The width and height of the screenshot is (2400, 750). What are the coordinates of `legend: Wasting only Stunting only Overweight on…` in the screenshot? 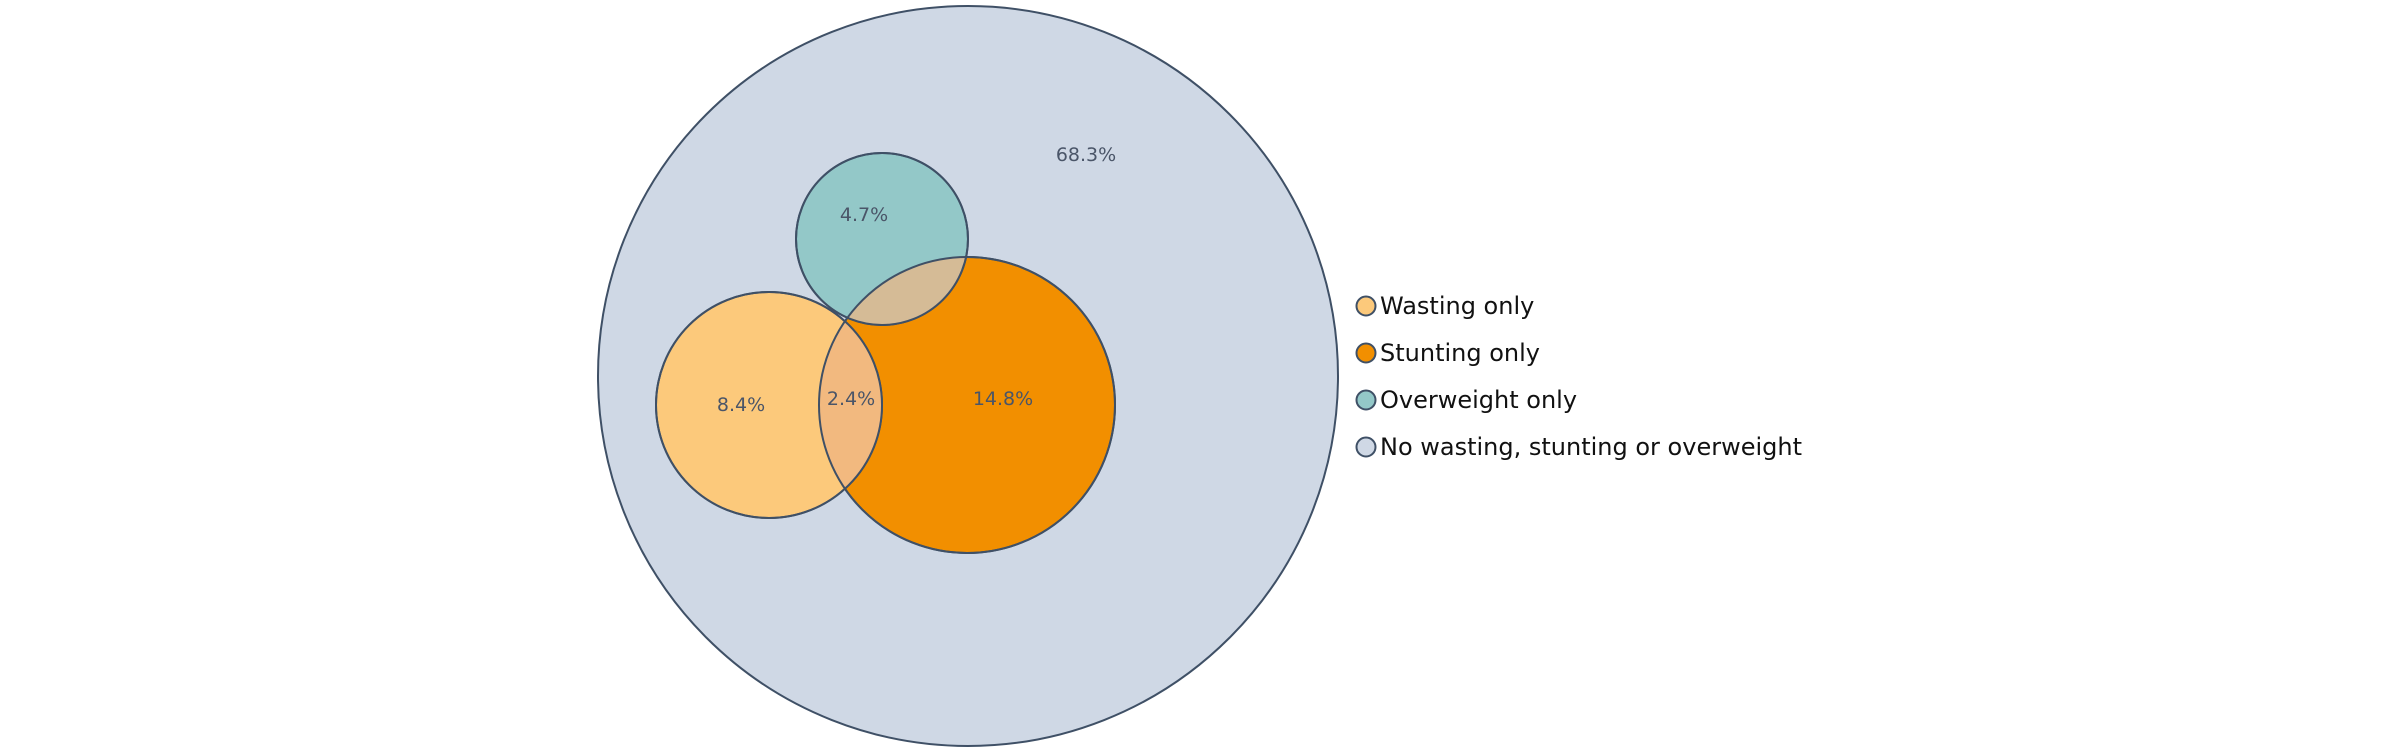 It's located at (1578, 376).